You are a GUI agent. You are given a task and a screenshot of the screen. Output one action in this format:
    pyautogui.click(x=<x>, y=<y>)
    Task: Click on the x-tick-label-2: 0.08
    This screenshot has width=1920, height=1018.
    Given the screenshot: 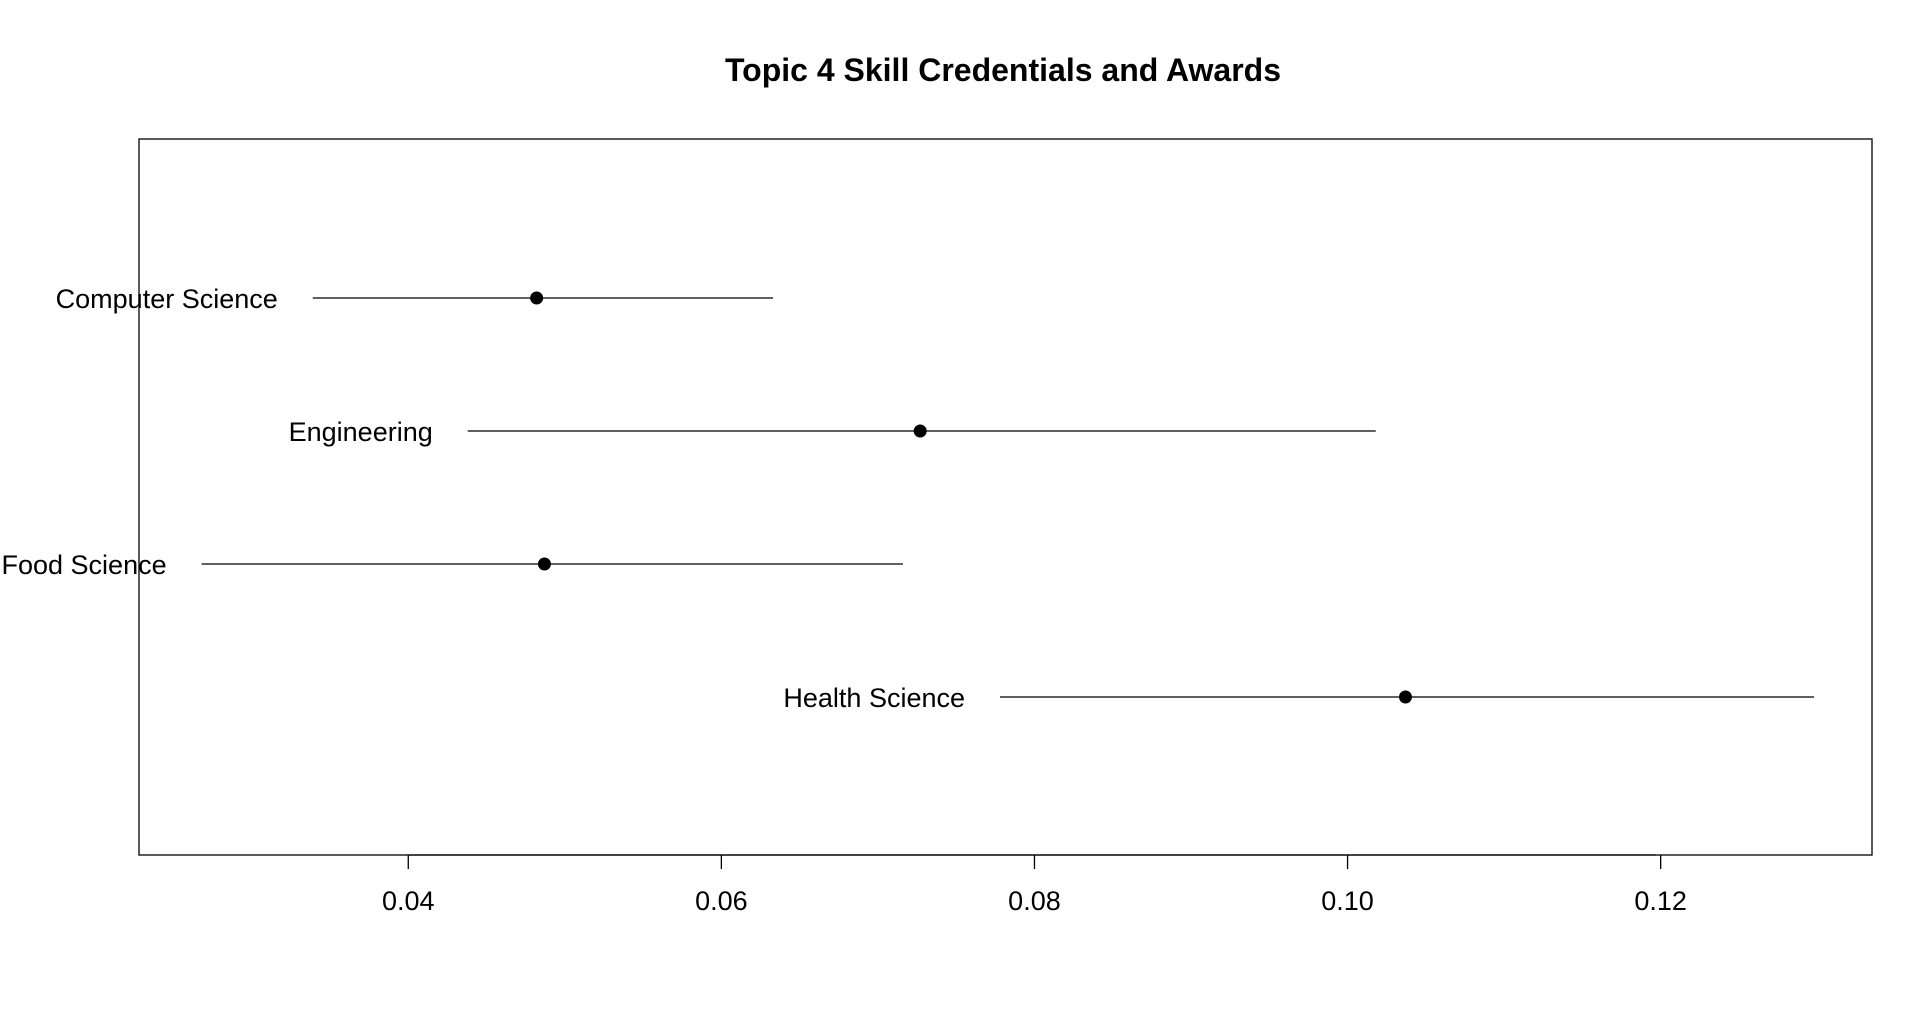 What is the action you would take?
    pyautogui.click(x=1034, y=901)
    